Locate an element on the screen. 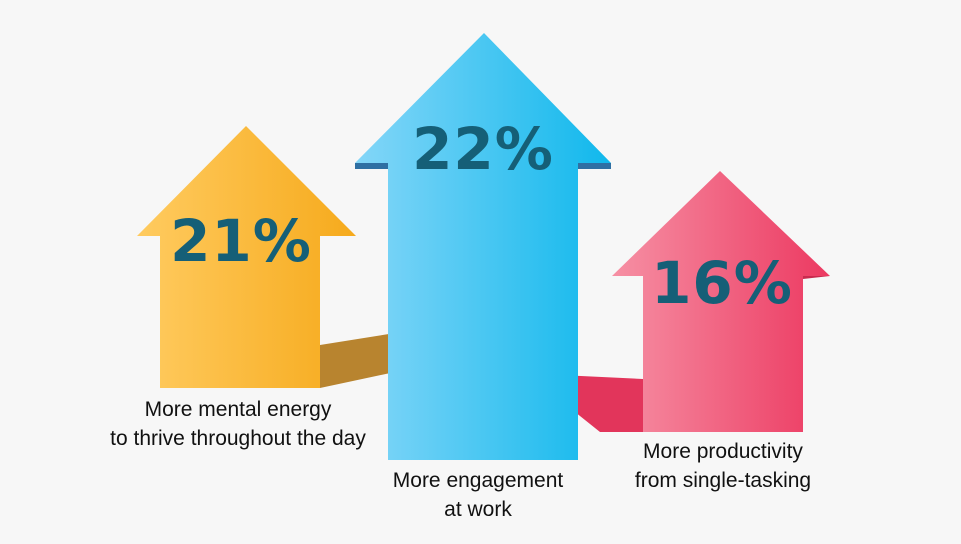 This screenshot has height=544, width=961. yellow-arrow is located at coordinates (246, 257).